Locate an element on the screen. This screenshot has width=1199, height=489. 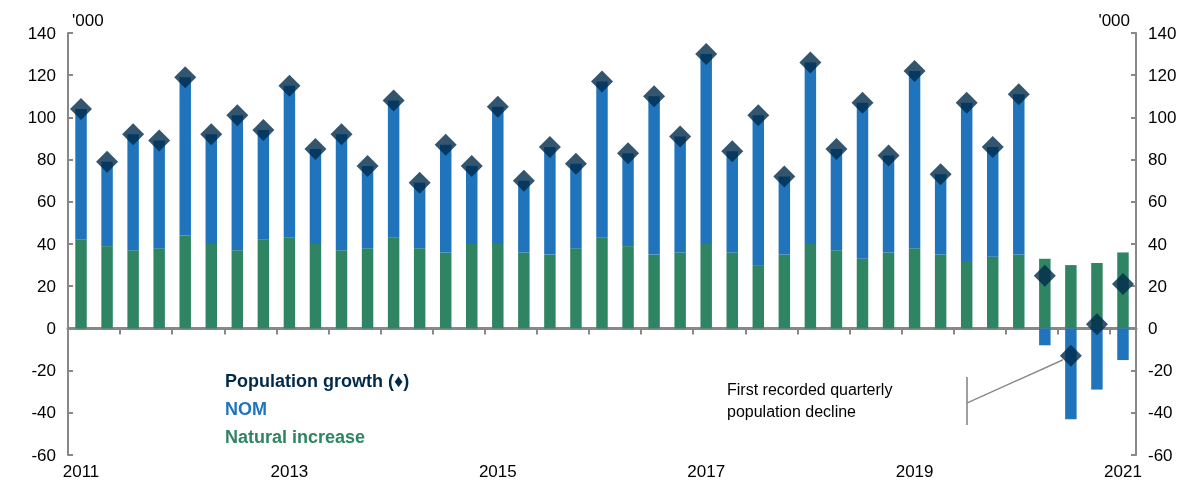
y-tick-label: 120 is located at coordinates (41, 75).